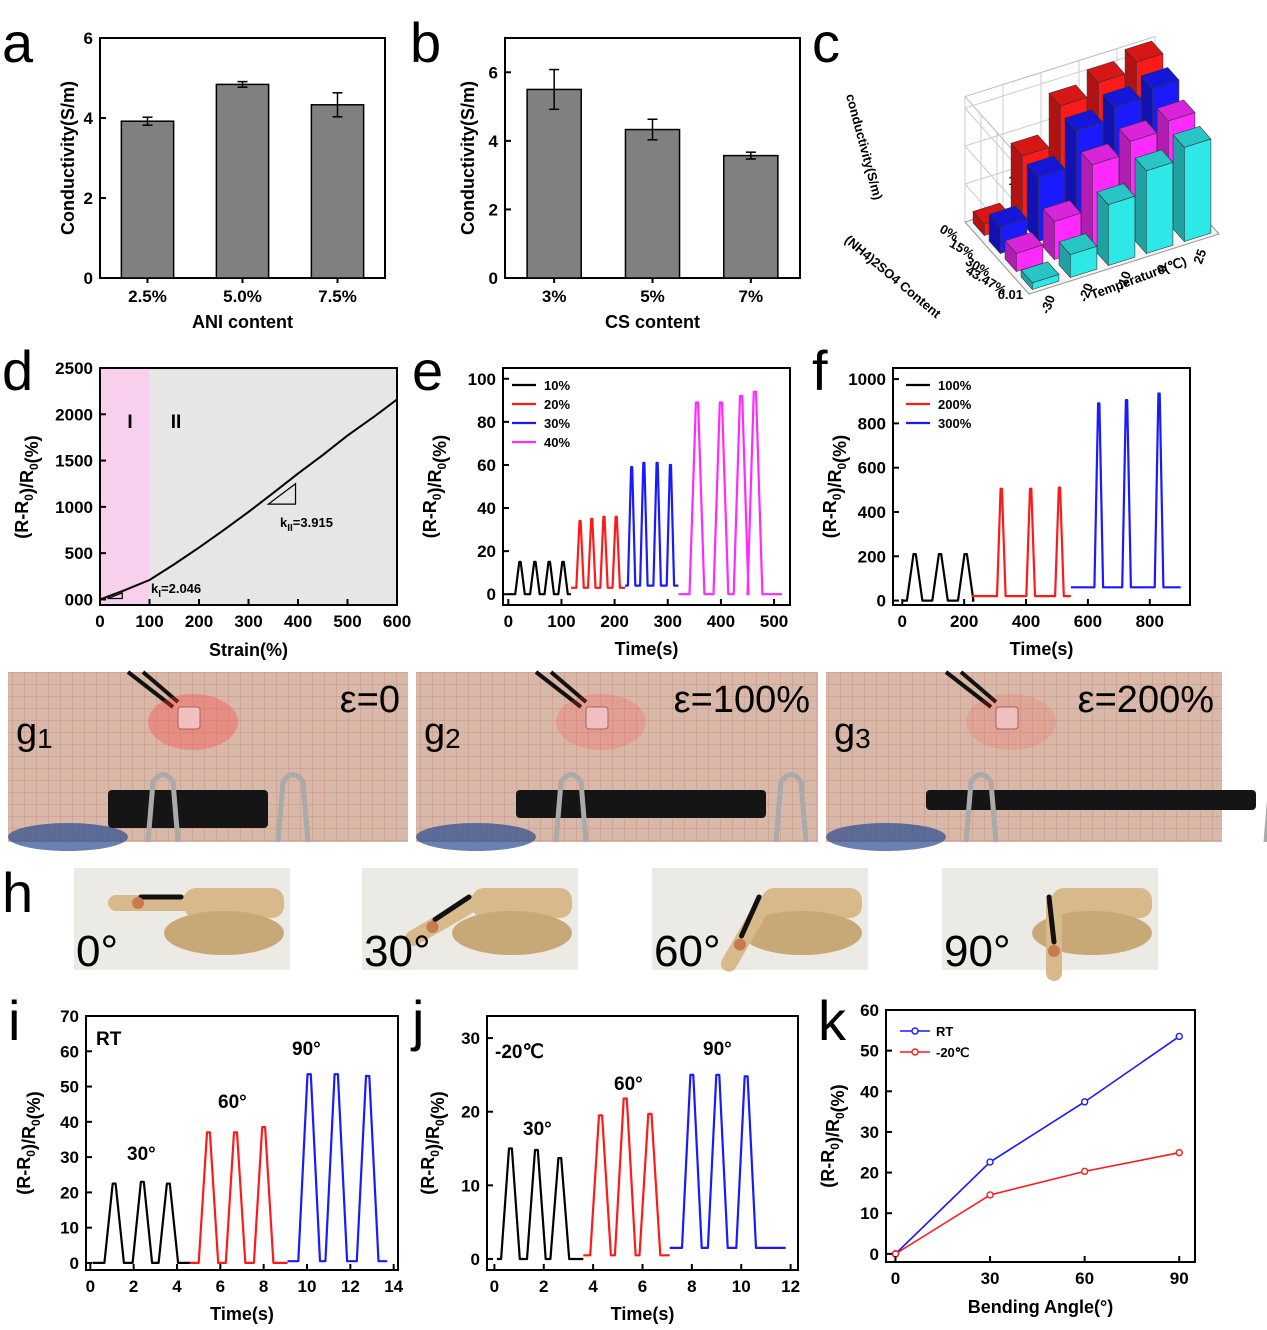 Image resolution: width=1267 pixels, height=1330 pixels. What do you see at coordinates (176, 422) in the screenshot?
I see `region-label-II: II` at bounding box center [176, 422].